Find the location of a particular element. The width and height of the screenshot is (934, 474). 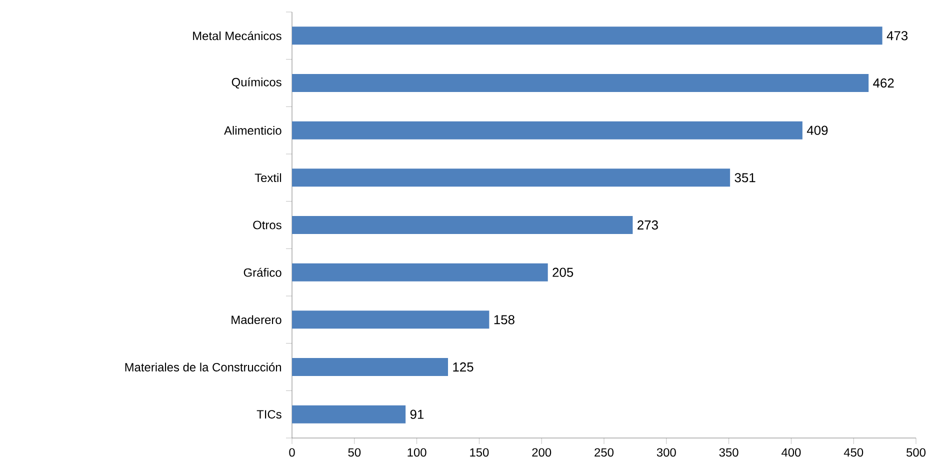

x-tick-label: 100 is located at coordinates (417, 452).